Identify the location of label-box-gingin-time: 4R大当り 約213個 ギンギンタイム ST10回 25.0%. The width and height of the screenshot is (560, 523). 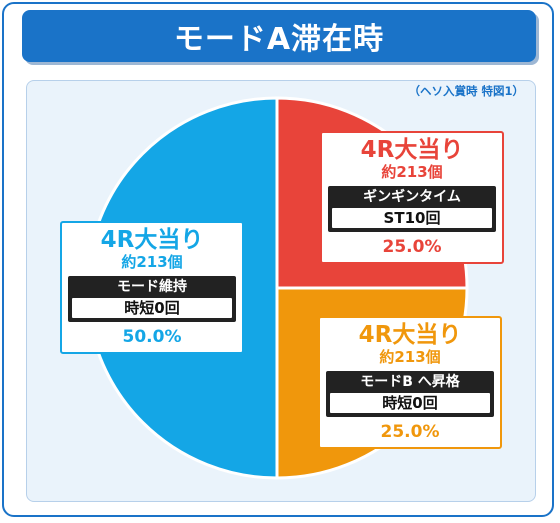
(412, 197).